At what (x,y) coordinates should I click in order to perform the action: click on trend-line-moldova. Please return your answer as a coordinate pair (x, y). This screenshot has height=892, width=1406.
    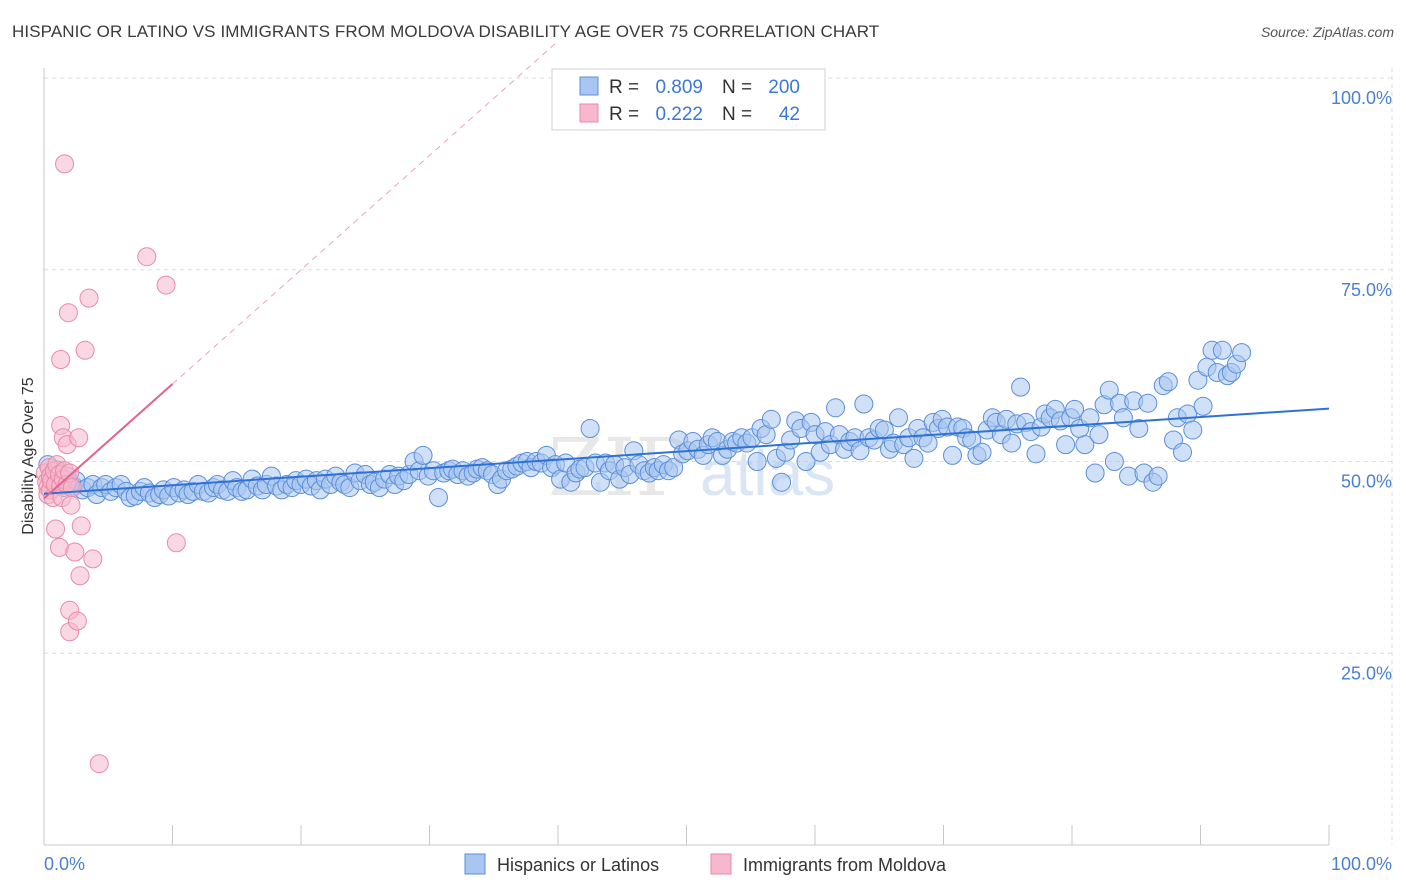
    Looking at the image, I should click on (108, 441).